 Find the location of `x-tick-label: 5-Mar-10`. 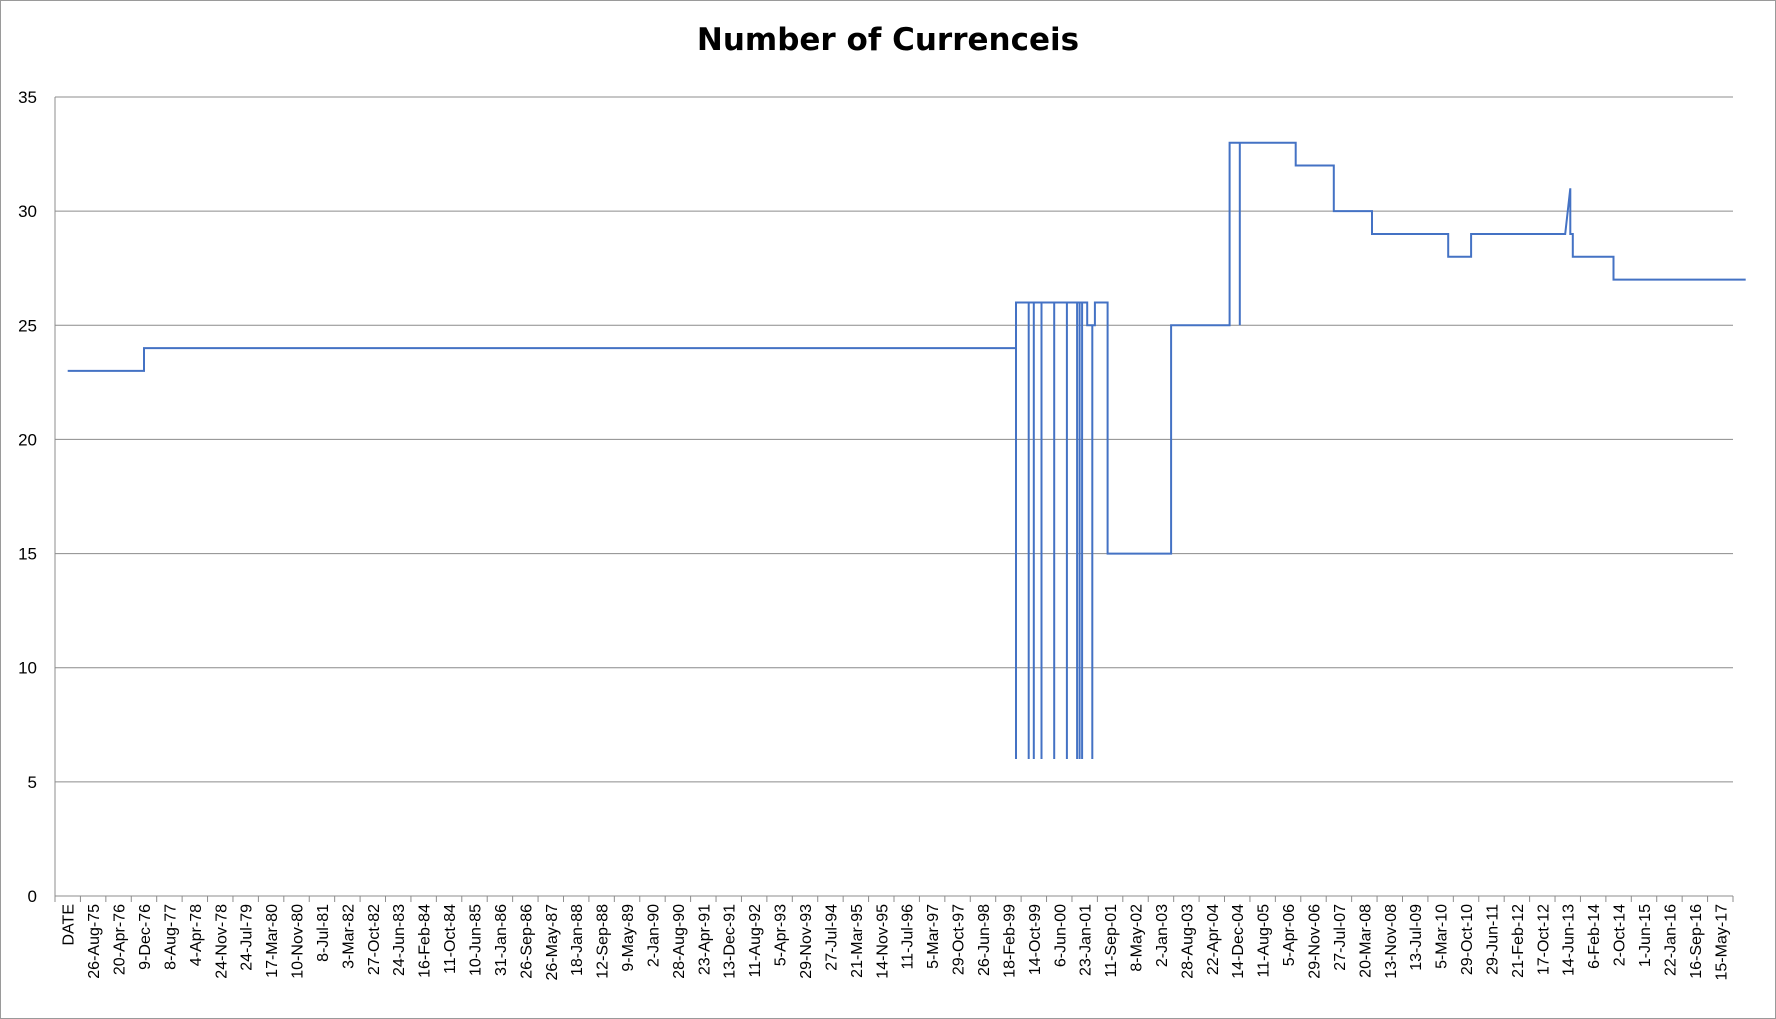

x-tick-label: 5-Mar-10 is located at coordinates (1442, 936).